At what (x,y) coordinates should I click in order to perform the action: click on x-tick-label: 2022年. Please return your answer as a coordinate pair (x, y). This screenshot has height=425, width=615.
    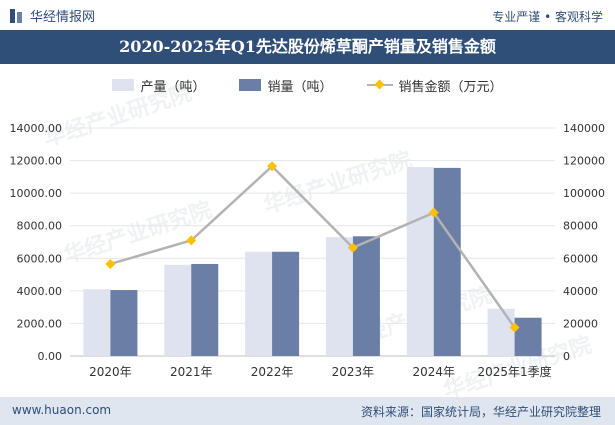
    Looking at the image, I should click on (272, 372).